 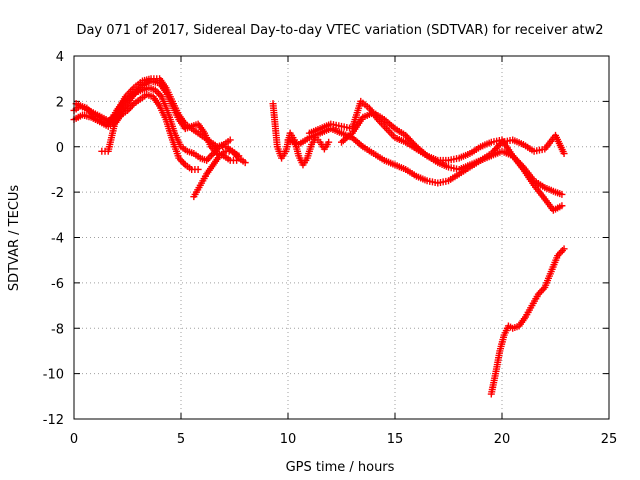 What do you see at coordinates (181, 439) in the screenshot?
I see `x-tick-label: 5` at bounding box center [181, 439].